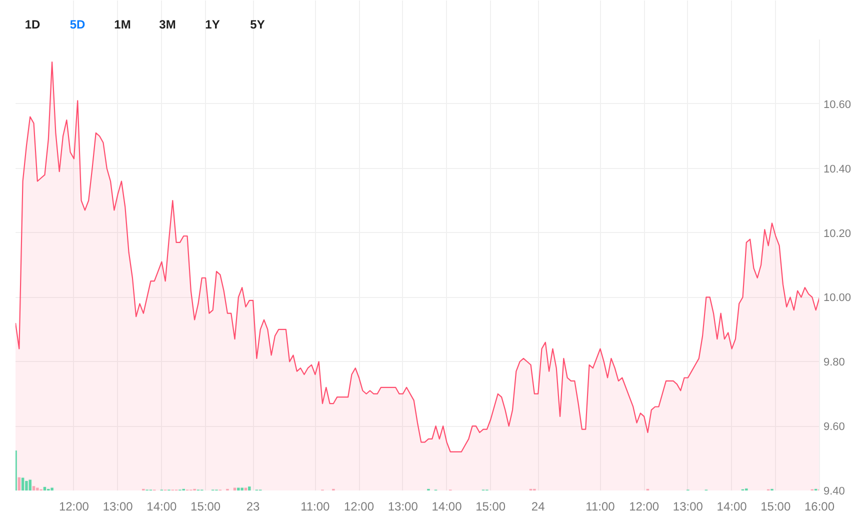 This screenshot has height=523, width=865. Describe the element at coordinates (253, 507) in the screenshot. I see `x-tick-label: 23` at that location.